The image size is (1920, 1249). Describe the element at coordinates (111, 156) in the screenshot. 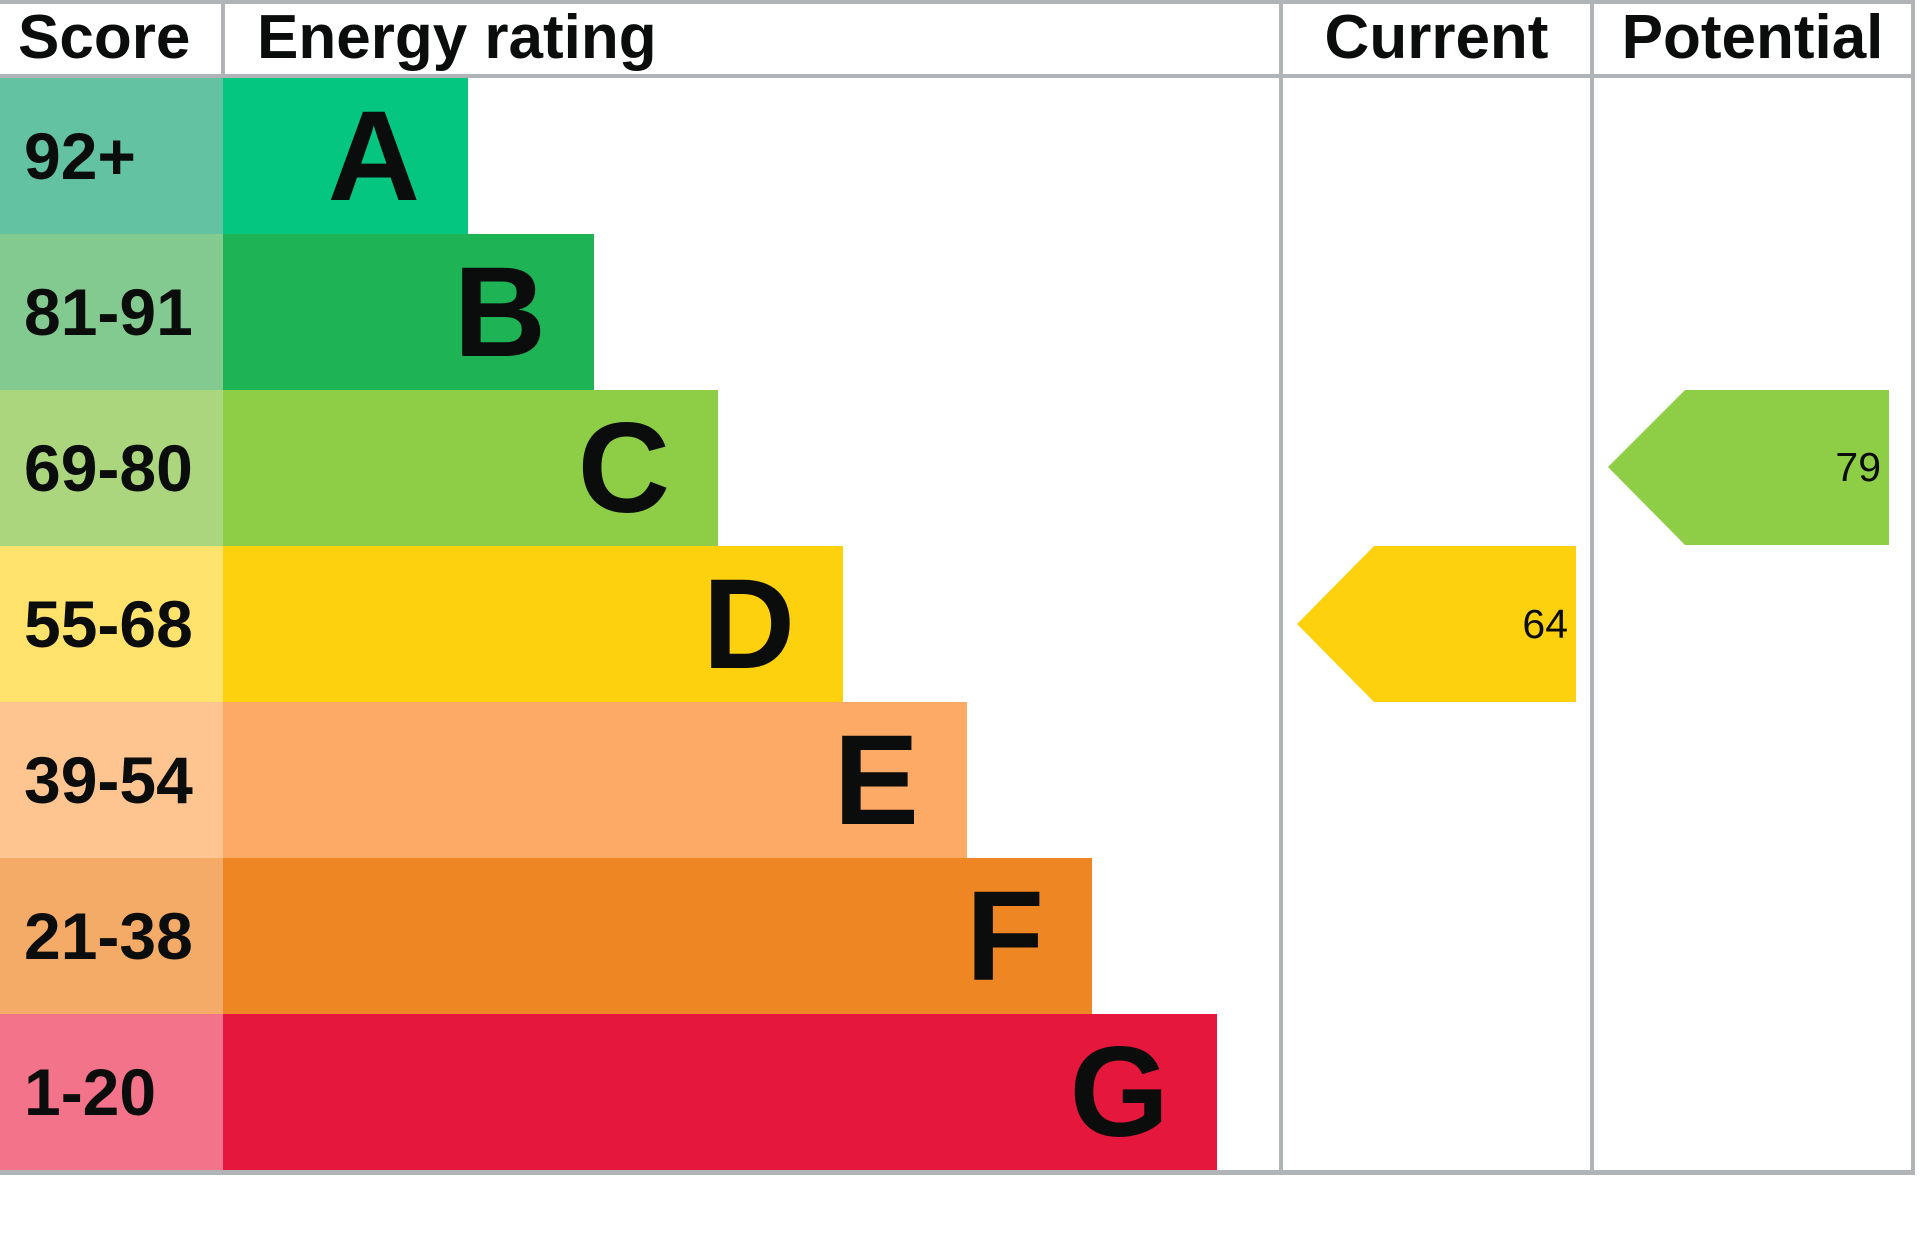

I see `band-a-score-cell: 92+` at that location.